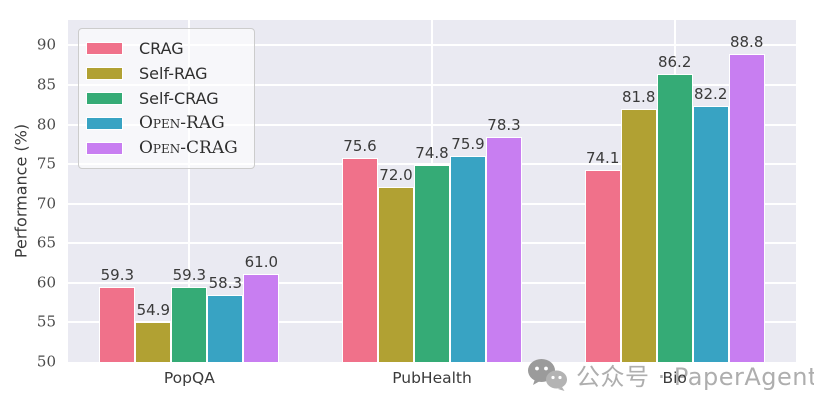  I want to click on x-axis-tick-label: PopQA, so click(189, 378).